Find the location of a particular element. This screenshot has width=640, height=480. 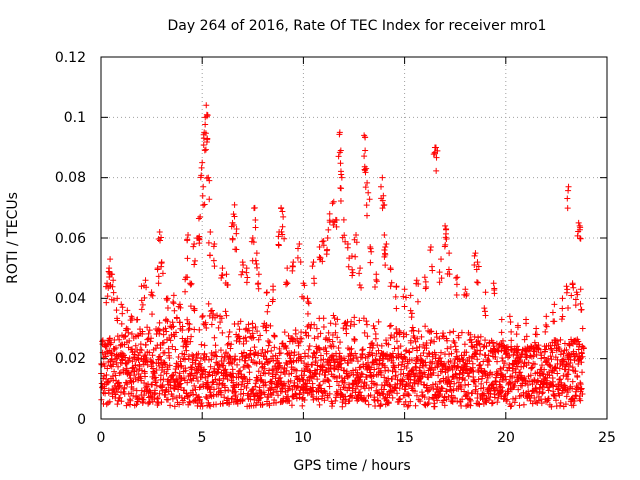

y-axis-label: ROTI / TECUs is located at coordinates (13, 238).